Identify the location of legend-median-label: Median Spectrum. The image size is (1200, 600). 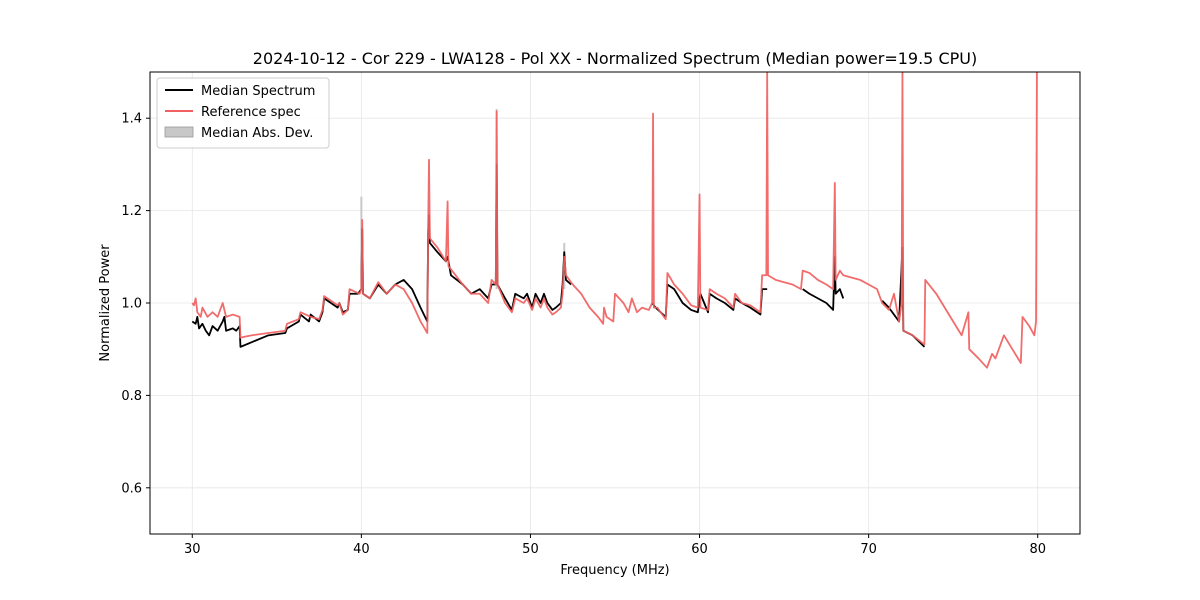
(258, 91).